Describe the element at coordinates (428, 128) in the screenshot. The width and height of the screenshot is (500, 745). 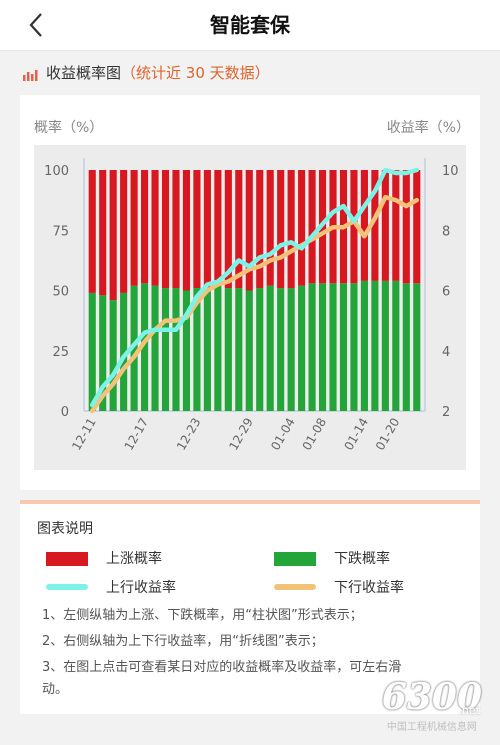
I see `right-axis-title: 收益率（%）` at that location.